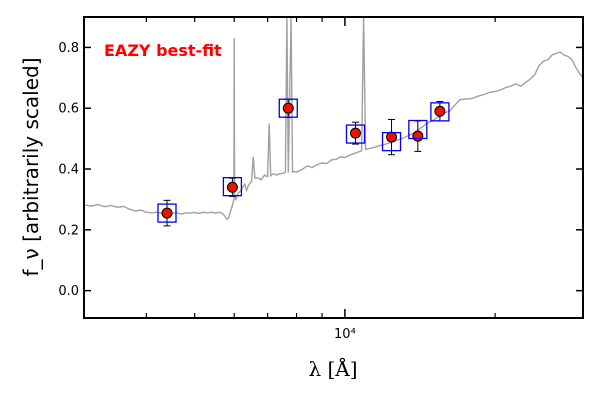  Describe the element at coordinates (31, 167) in the screenshot. I see `y-axis-label: f_ν [arbitrarily scaled]` at that location.